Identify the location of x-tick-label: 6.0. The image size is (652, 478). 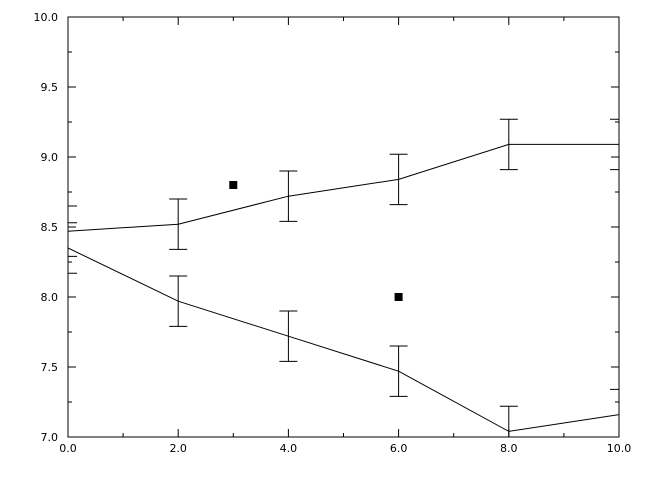
(399, 448).